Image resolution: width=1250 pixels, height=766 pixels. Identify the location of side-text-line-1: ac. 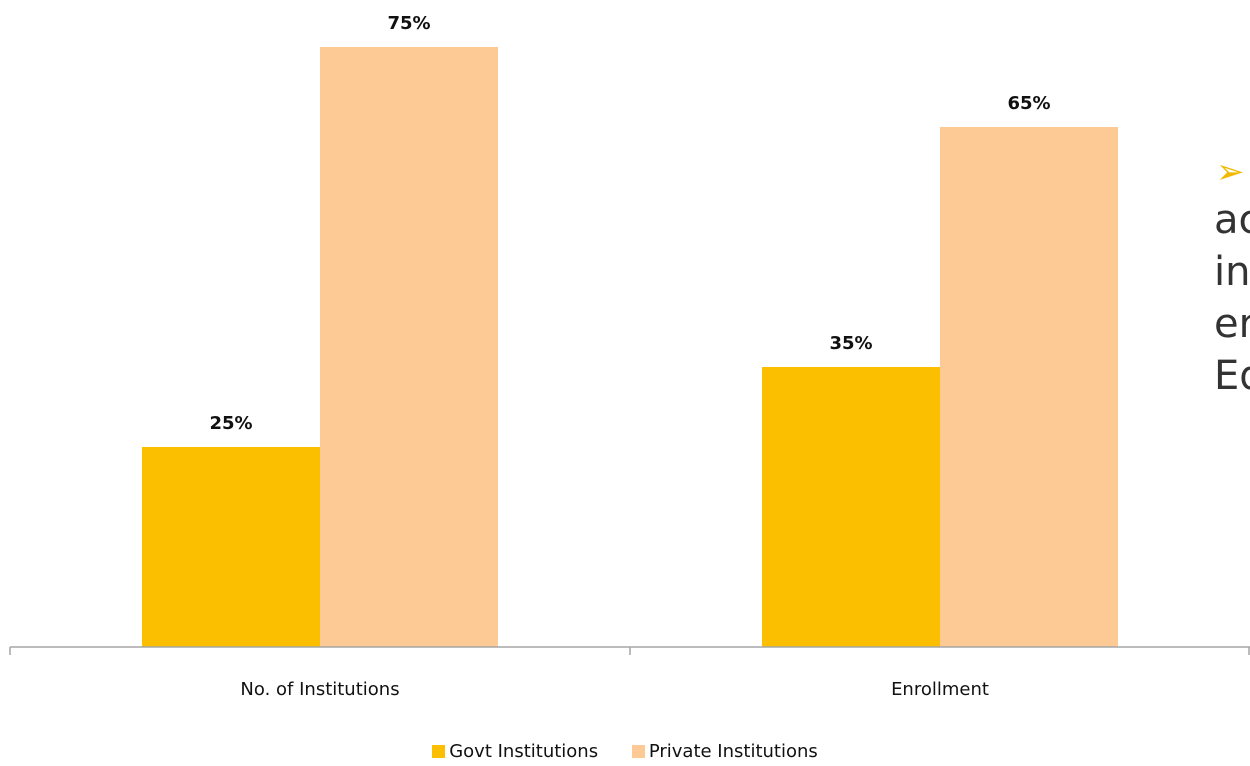
(1232, 220).